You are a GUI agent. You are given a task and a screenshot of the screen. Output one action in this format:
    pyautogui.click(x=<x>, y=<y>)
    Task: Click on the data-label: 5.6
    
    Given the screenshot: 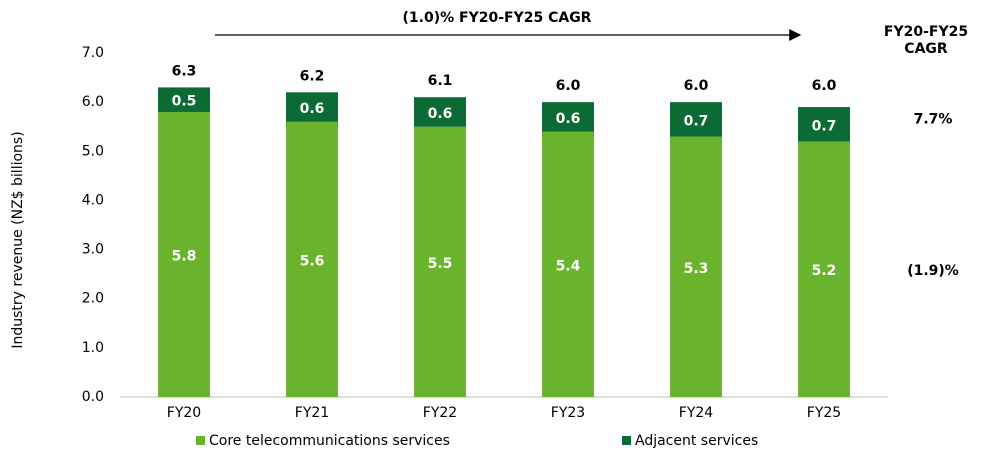 What is the action you would take?
    pyautogui.click(x=312, y=261)
    